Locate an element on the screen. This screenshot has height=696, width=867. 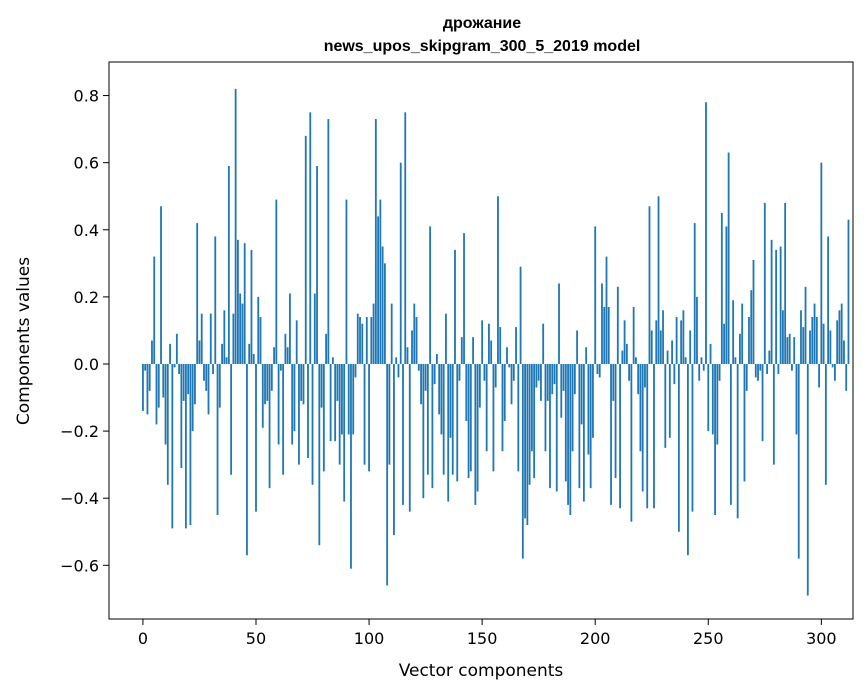
x-tick-label: 0 is located at coordinates (143, 638).